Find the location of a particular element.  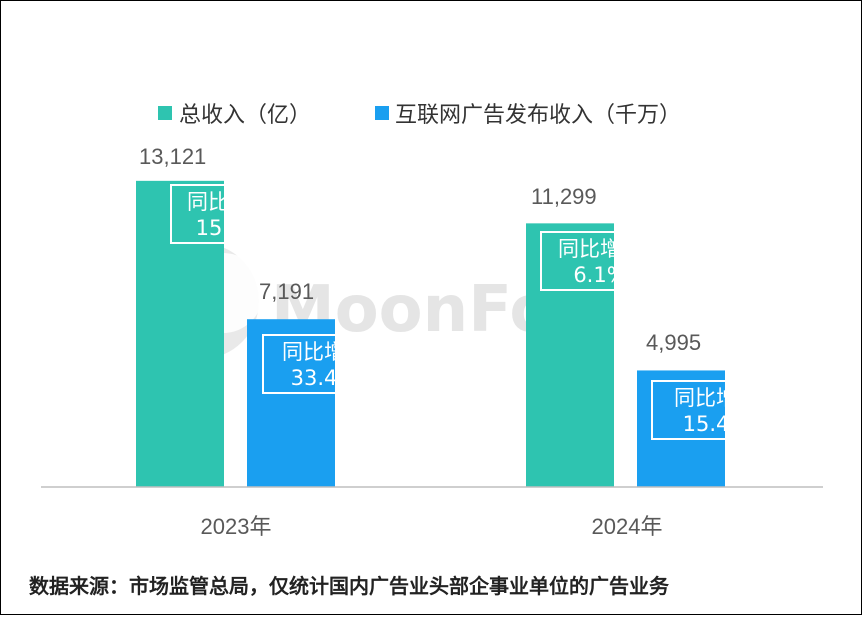

data-label-total-0: 13,121 is located at coordinates (172, 156).